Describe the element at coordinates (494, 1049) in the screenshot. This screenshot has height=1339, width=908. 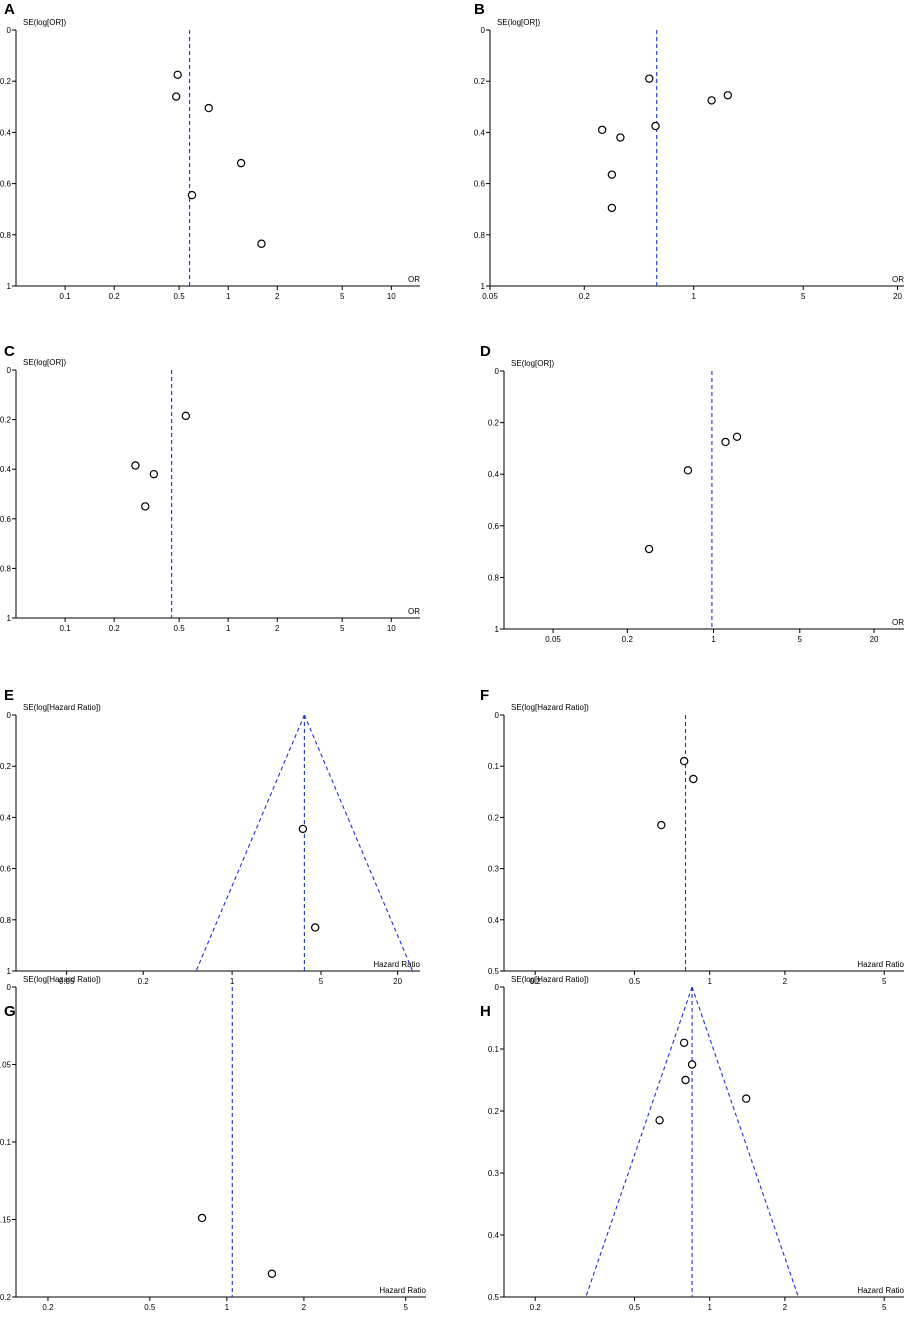
I see `y-tick-label: 0.1` at that location.